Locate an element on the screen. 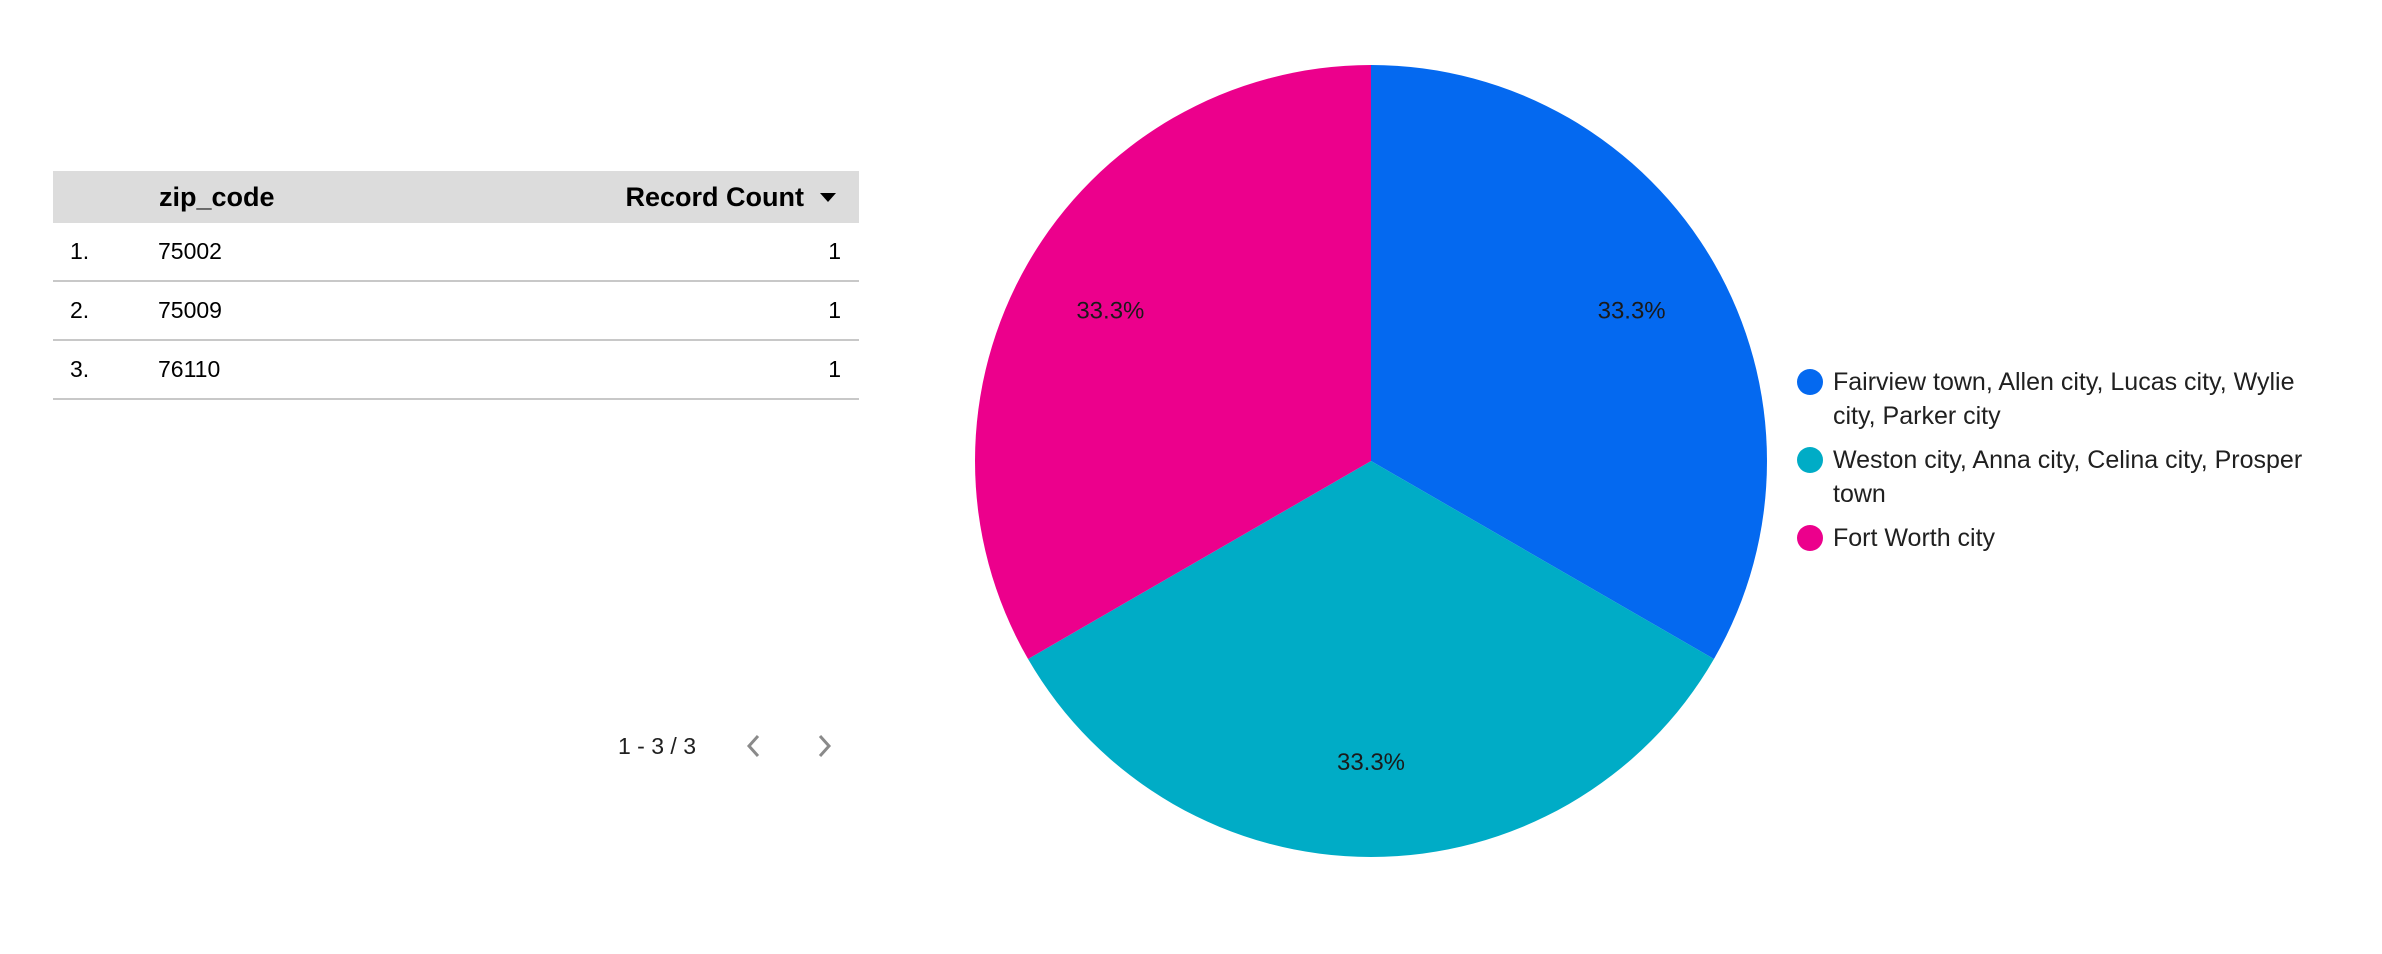 The width and height of the screenshot is (2382, 954). pagination: 1 - 3 / 3 is located at coordinates (747, 746).